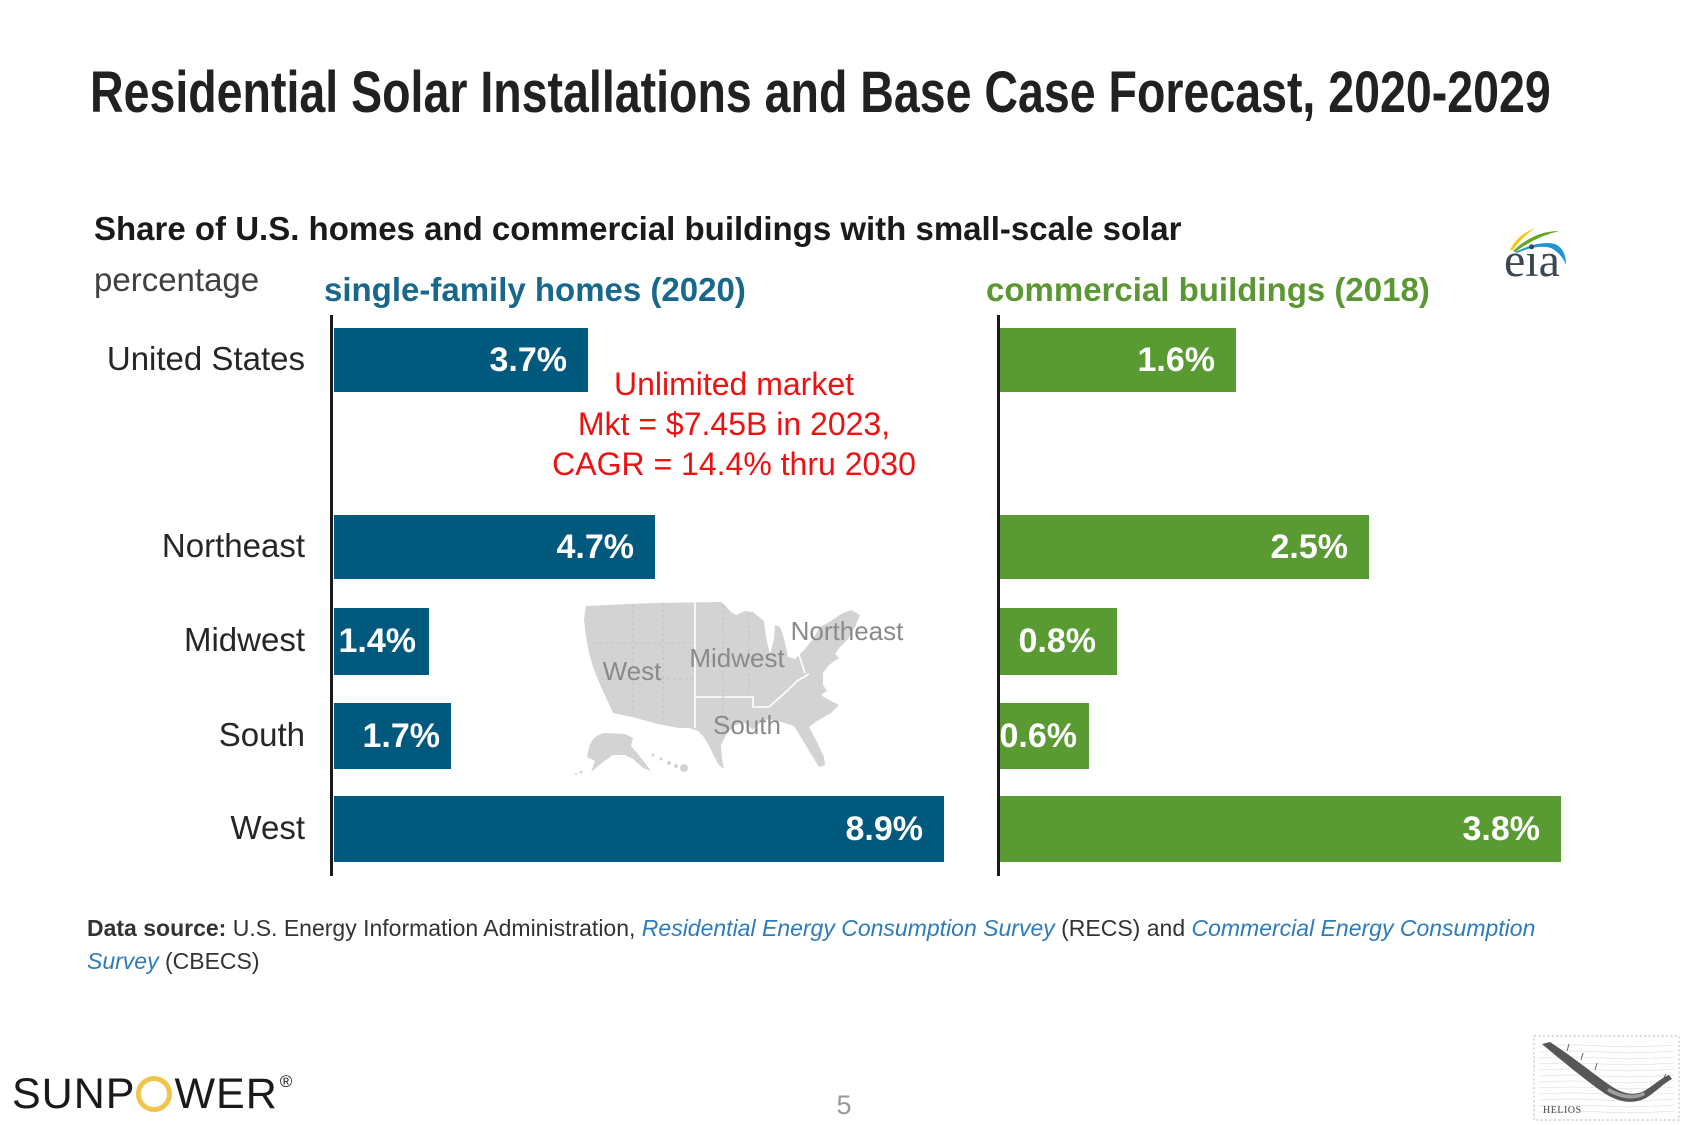  What do you see at coordinates (633, 671) in the screenshot?
I see `svg-text: West` at bounding box center [633, 671].